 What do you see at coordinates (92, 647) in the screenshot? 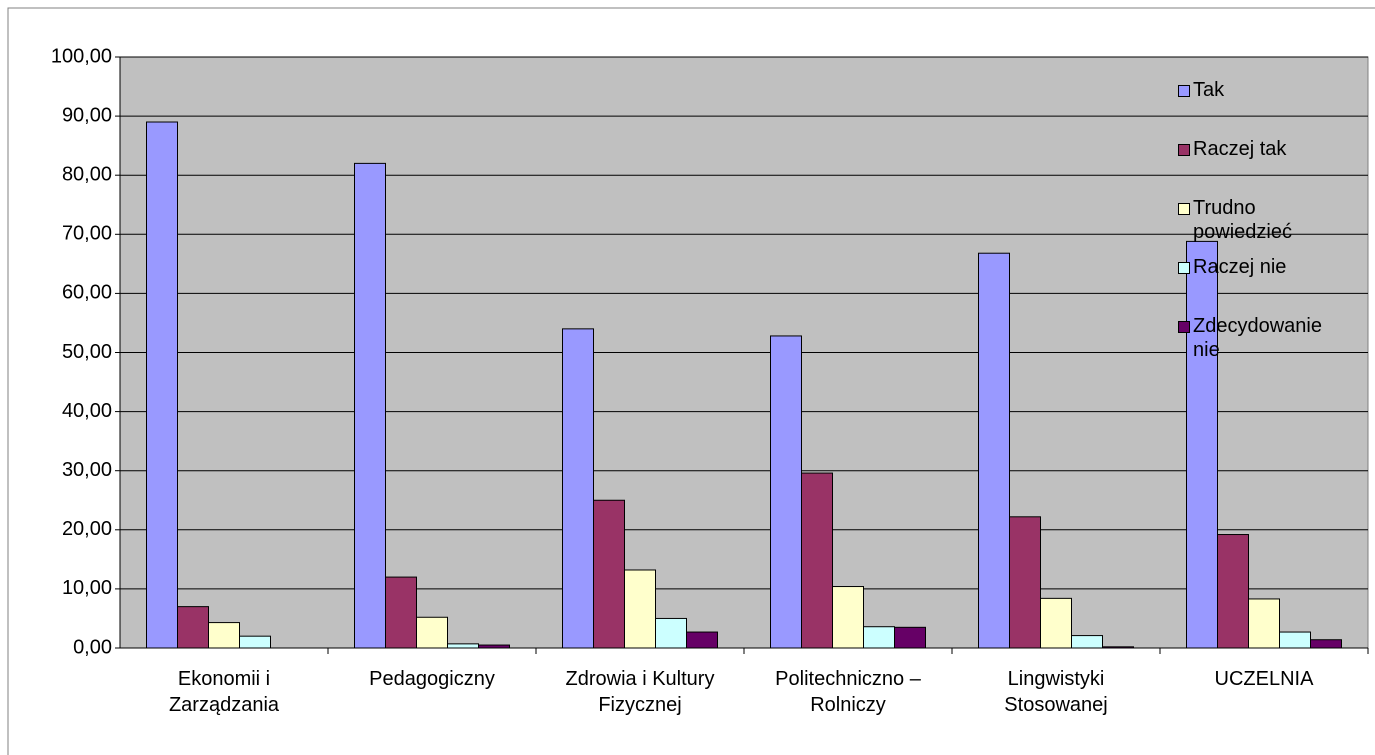
I see `y-tick-label: 0,00` at bounding box center [92, 647].